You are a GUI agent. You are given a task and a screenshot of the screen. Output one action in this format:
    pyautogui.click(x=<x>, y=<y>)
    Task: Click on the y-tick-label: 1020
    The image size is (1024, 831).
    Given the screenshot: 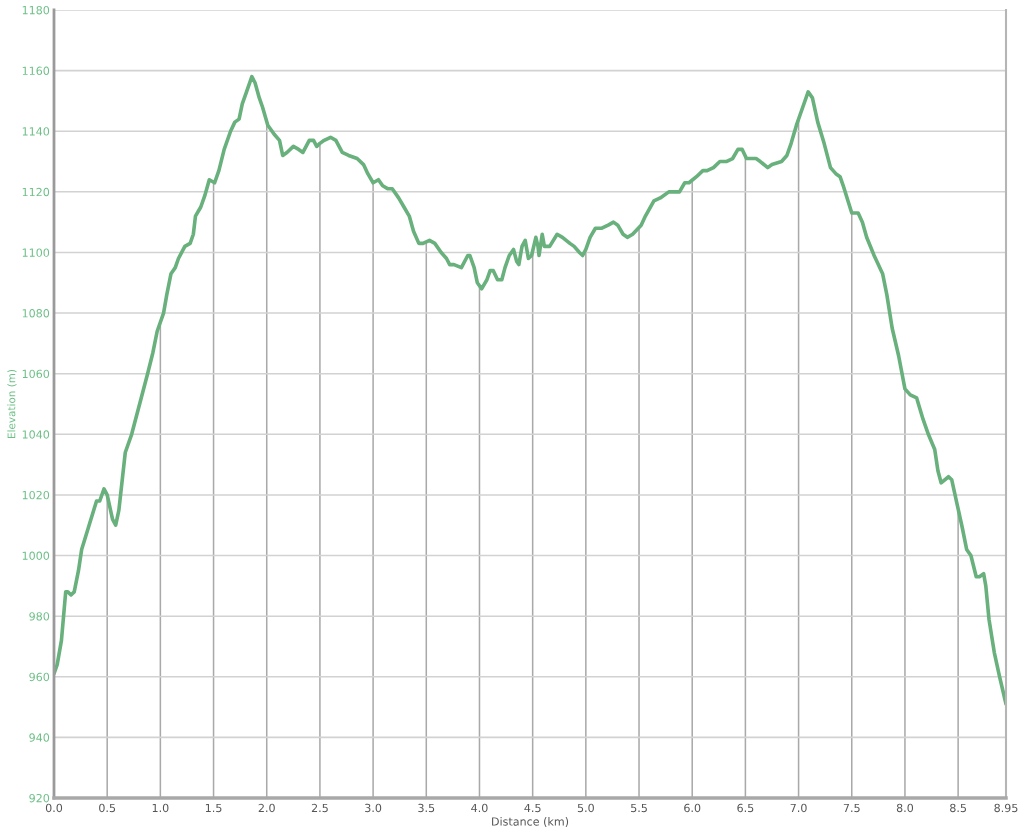 What is the action you would take?
    pyautogui.click(x=36, y=495)
    